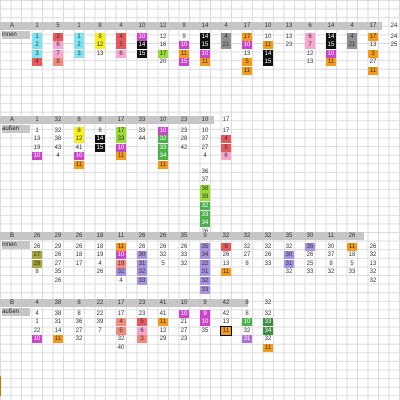 The width and height of the screenshot is (400, 400). I want to click on header-number: 11, so click(121, 236).